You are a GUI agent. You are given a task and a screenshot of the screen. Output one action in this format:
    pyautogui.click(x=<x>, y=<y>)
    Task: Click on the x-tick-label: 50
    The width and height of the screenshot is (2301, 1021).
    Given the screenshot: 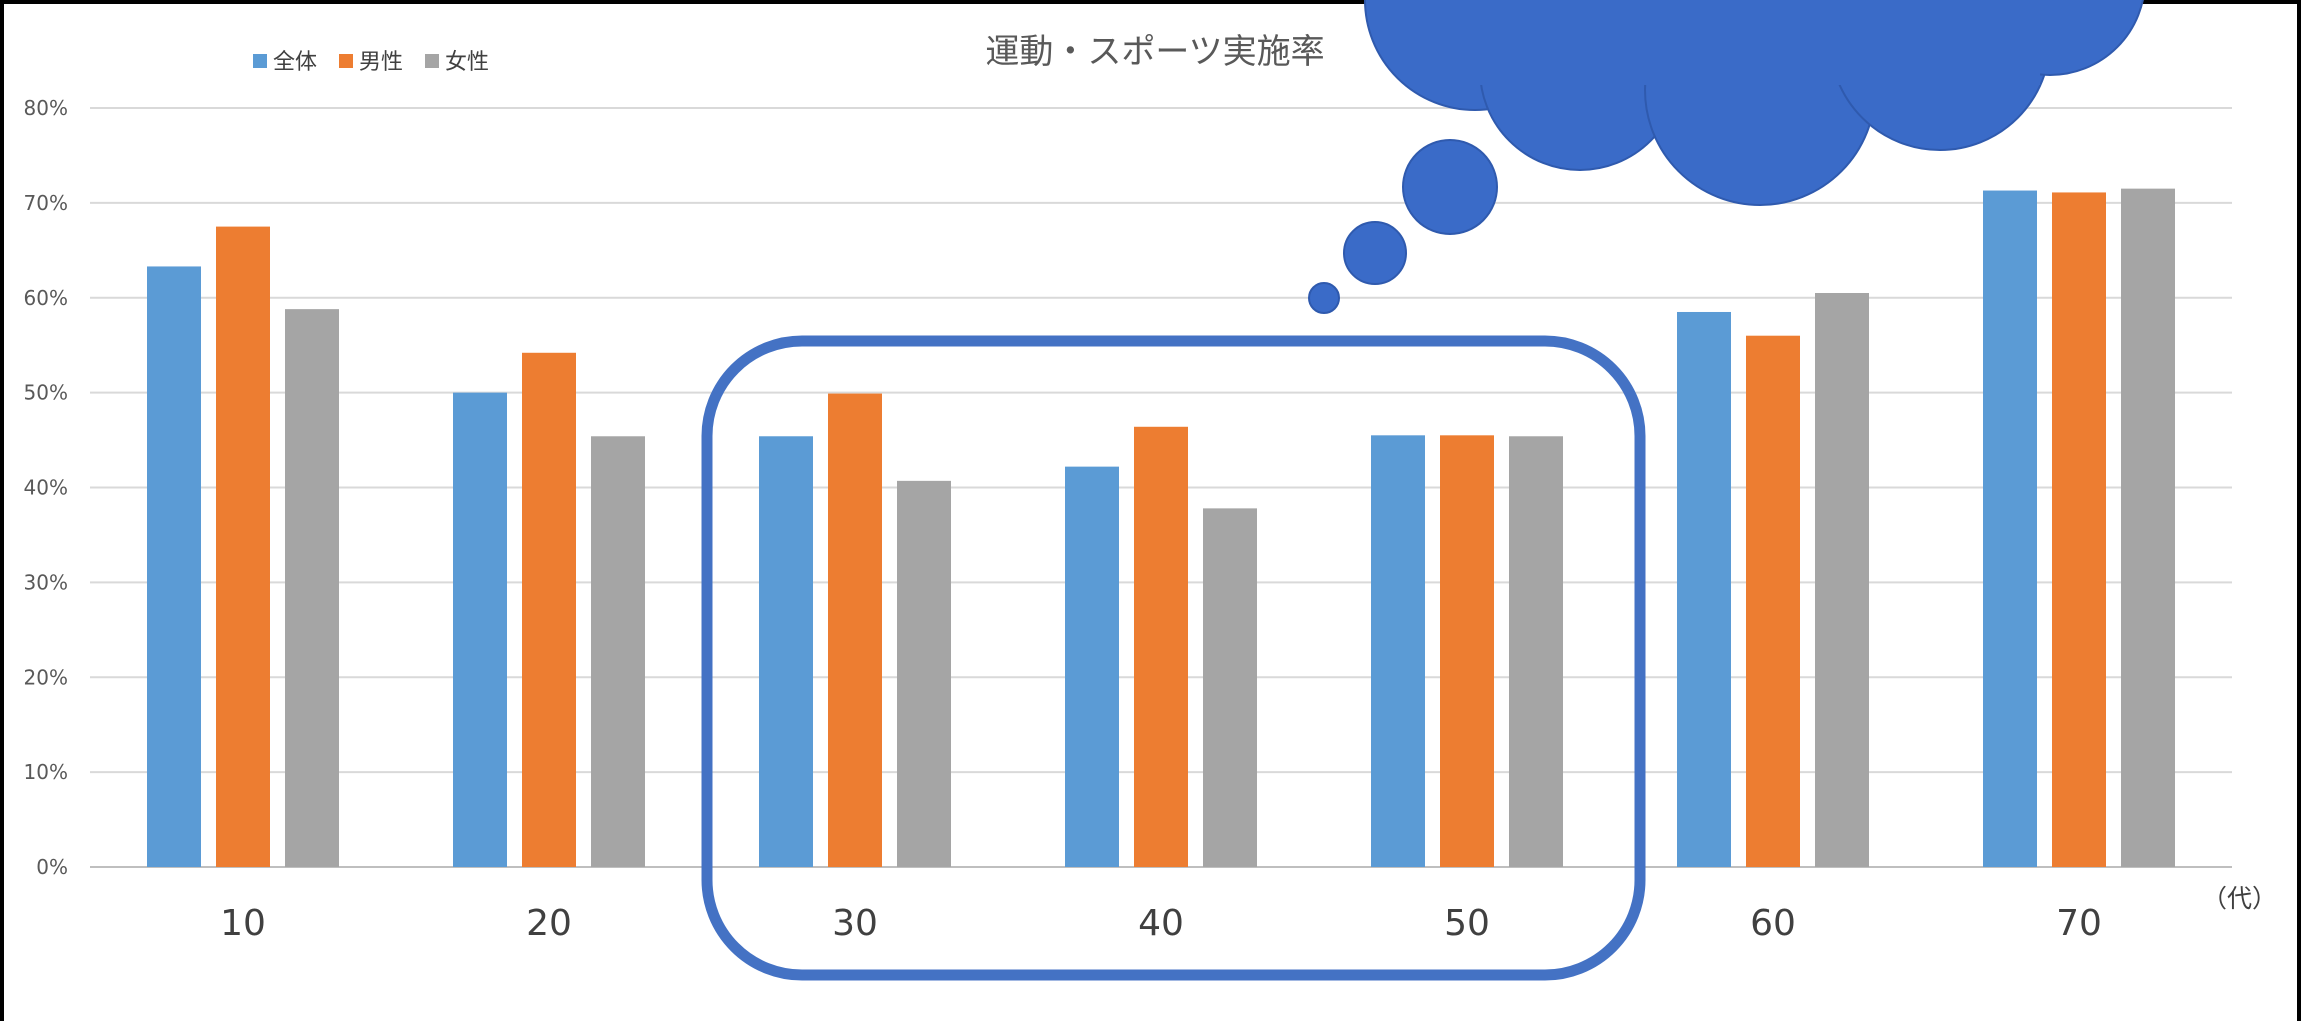 What is the action you would take?
    pyautogui.click(x=1467, y=923)
    